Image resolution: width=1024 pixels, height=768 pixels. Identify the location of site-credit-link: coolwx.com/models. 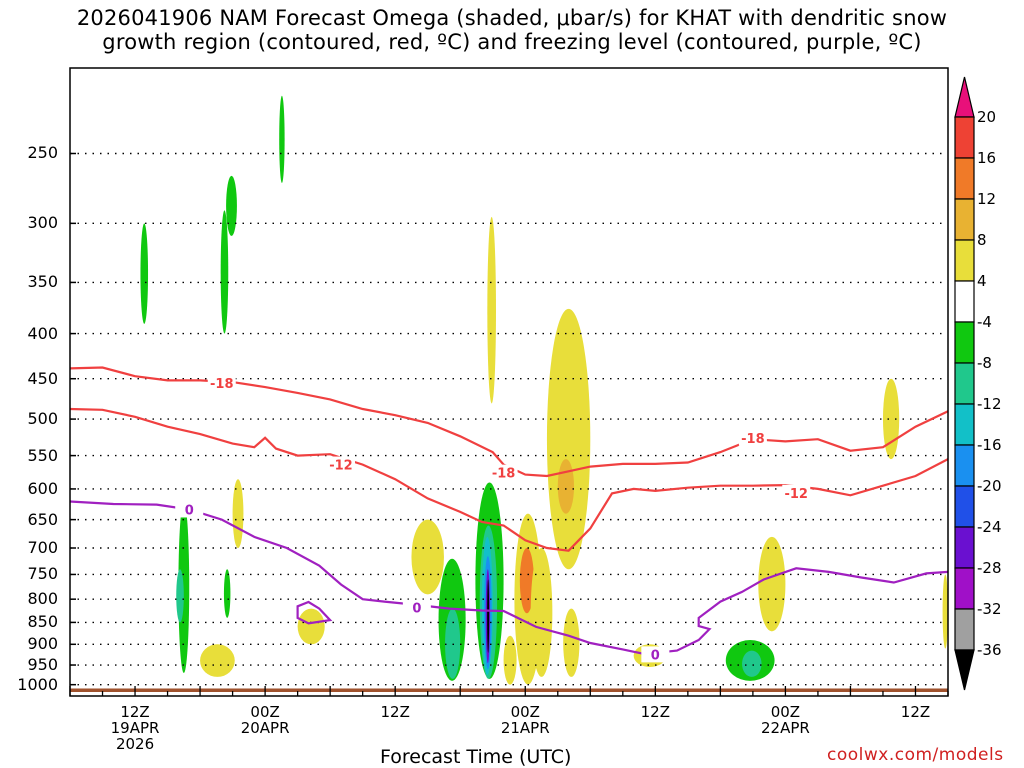
(915, 755).